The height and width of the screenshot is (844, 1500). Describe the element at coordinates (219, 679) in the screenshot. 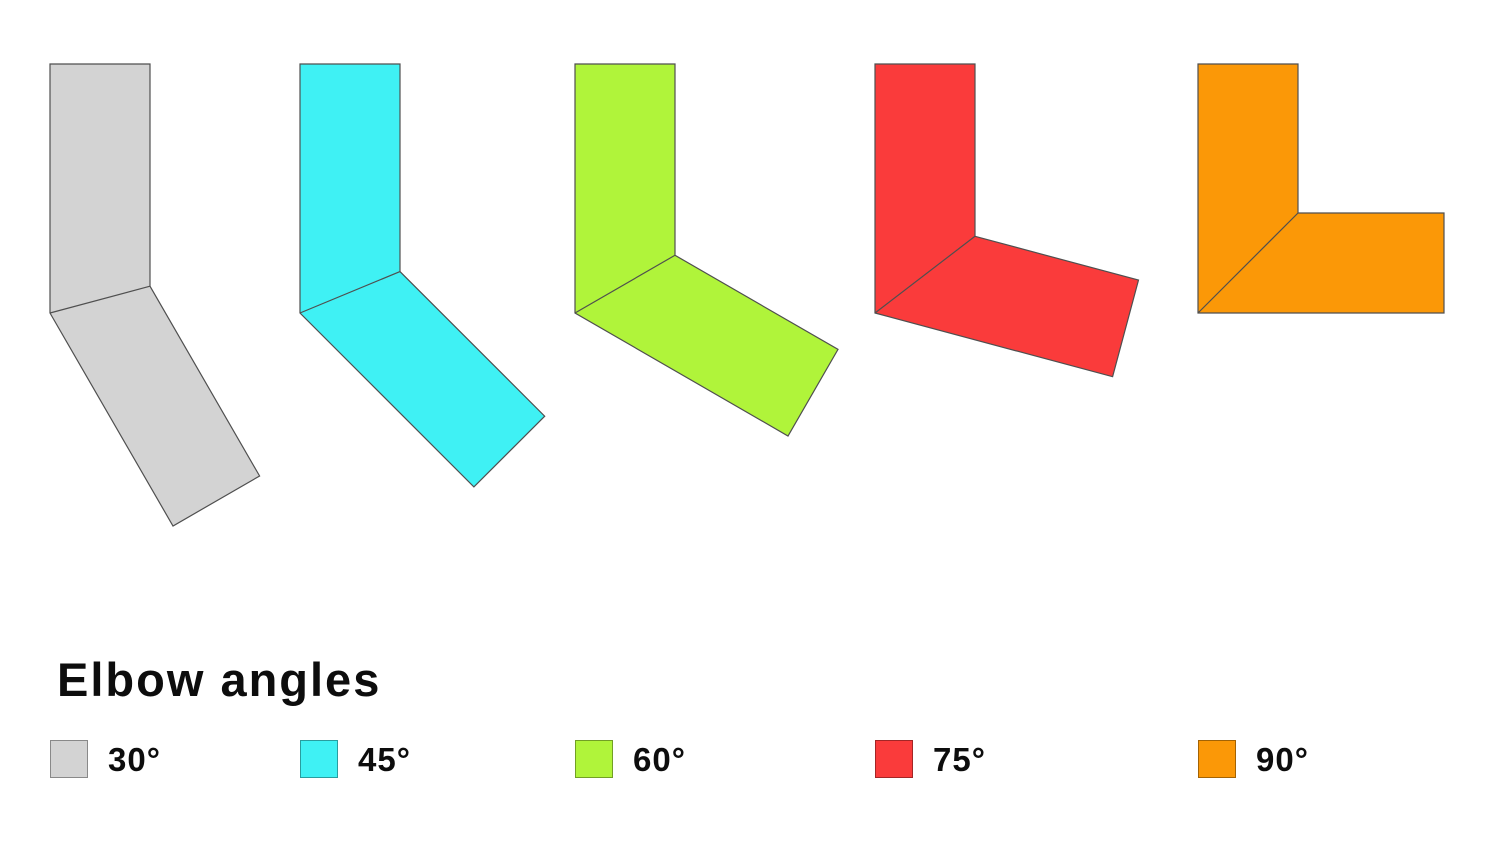

I see `figure-title: Elbow angles` at that location.